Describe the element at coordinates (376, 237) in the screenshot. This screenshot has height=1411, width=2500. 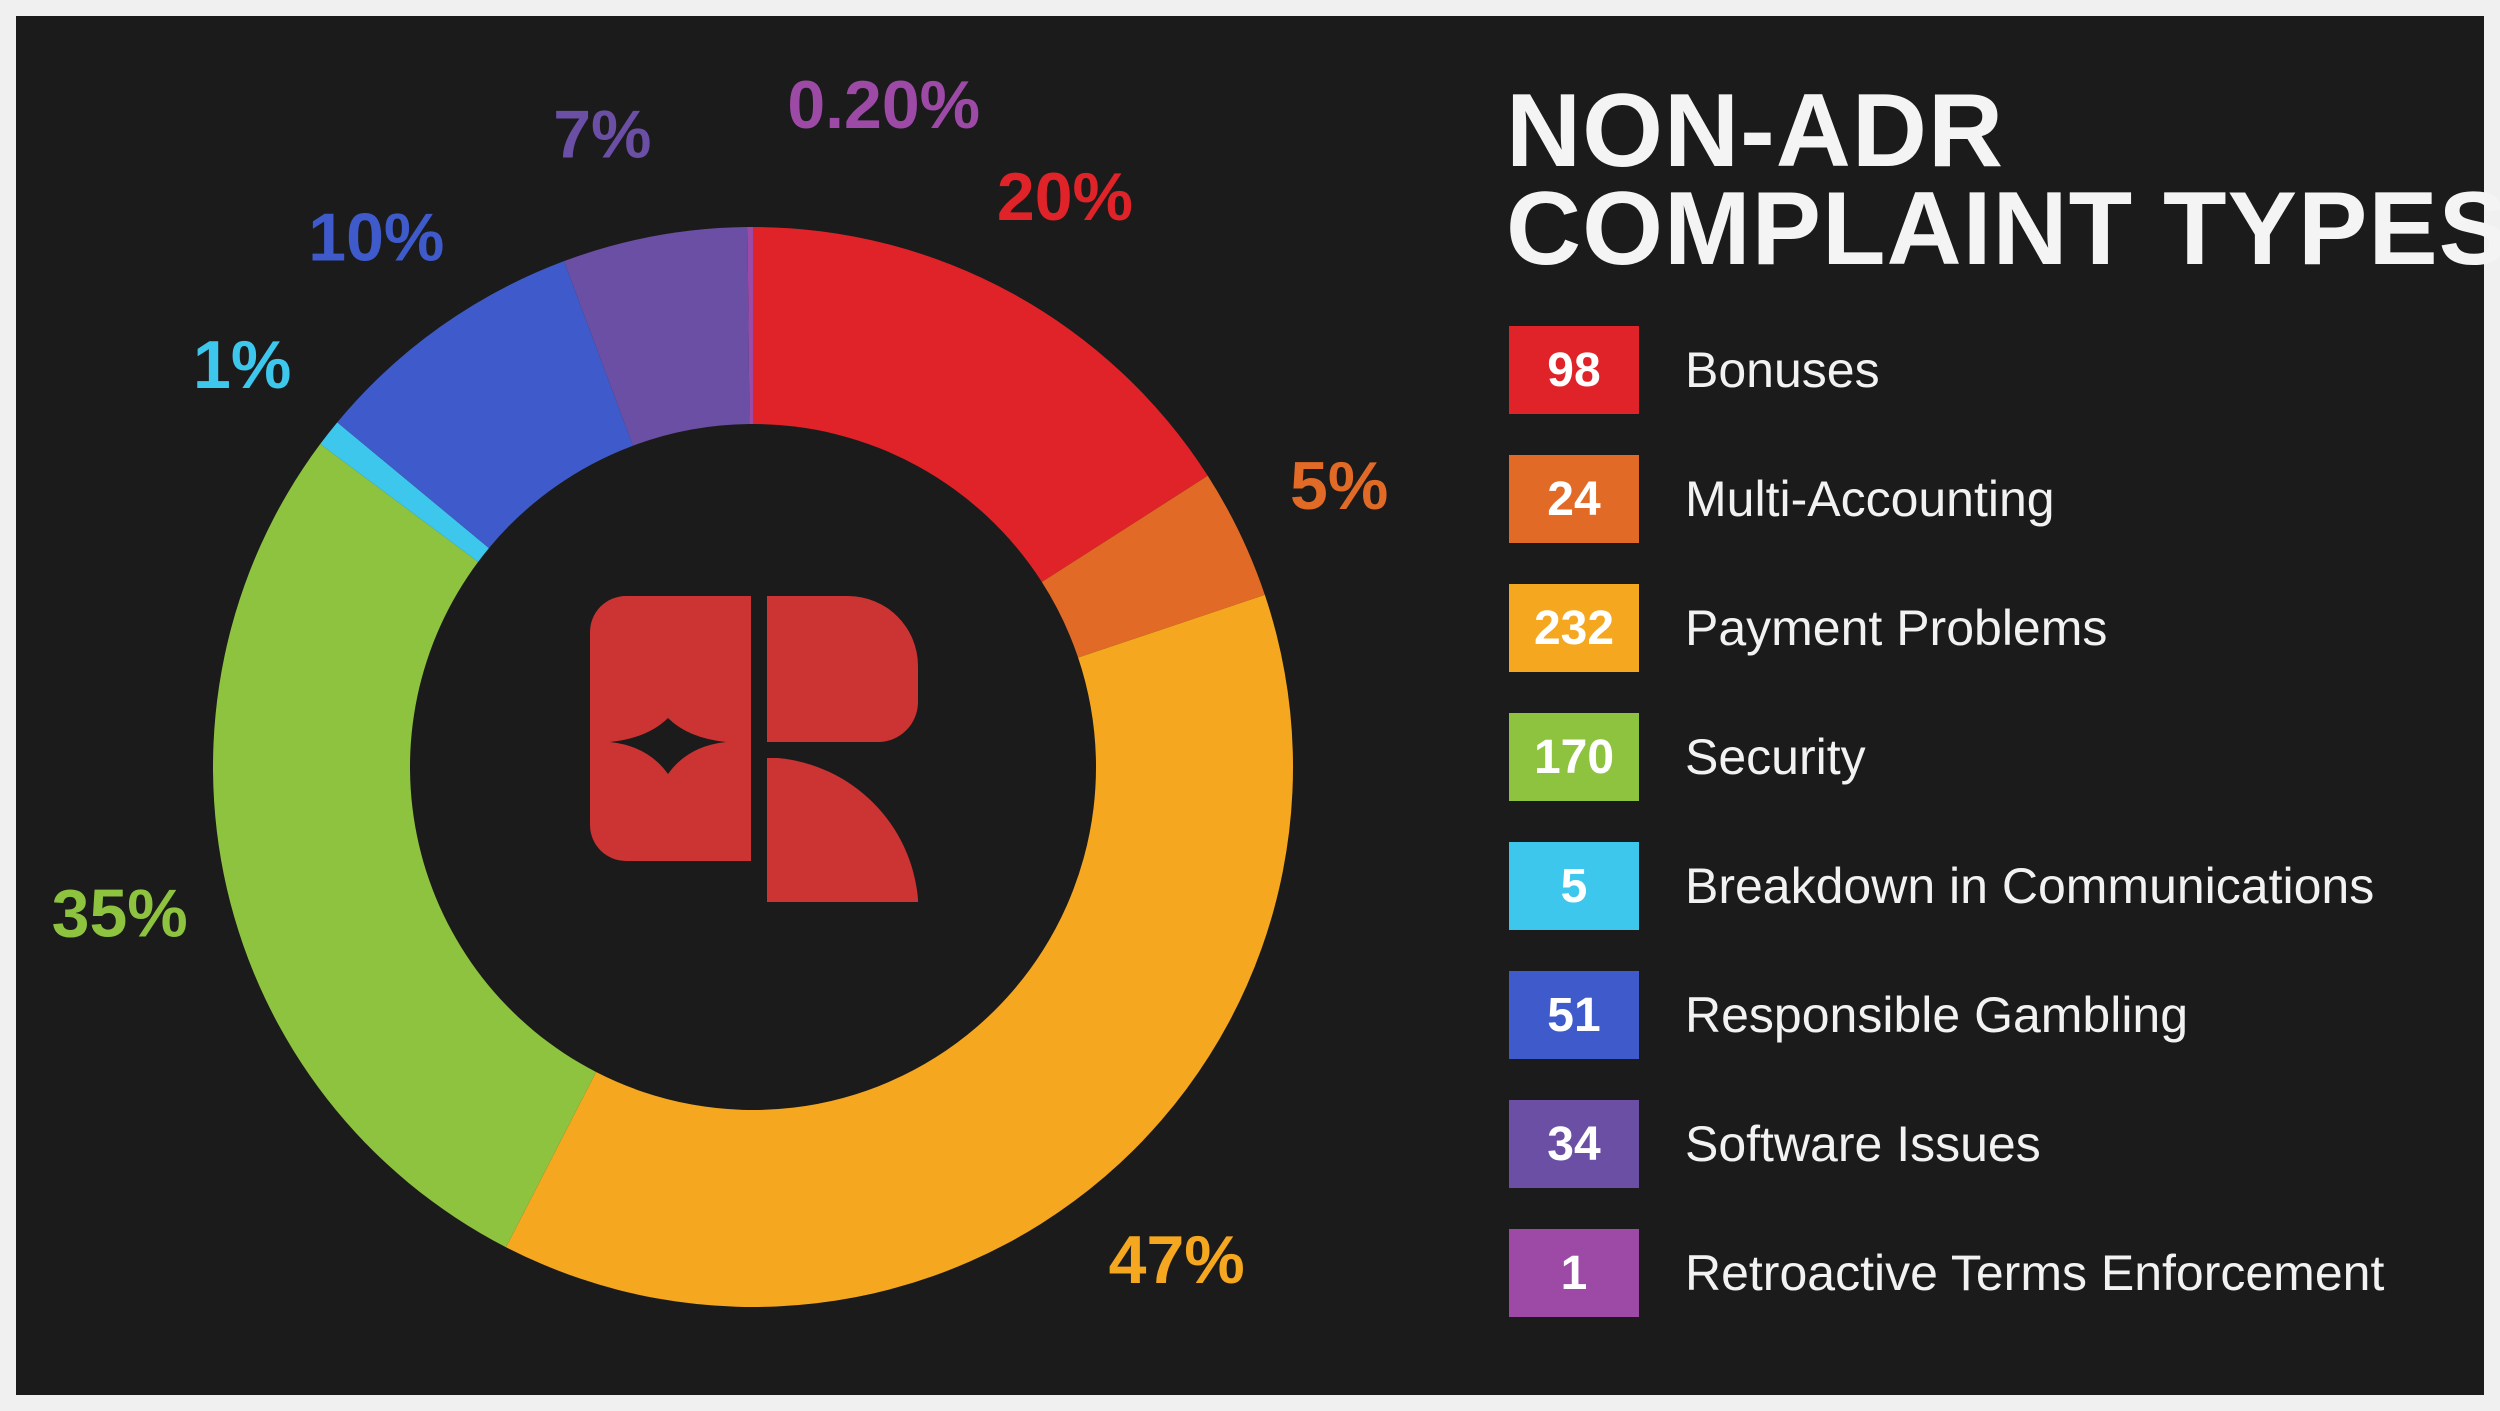
I see `percent-label: 10%` at that location.